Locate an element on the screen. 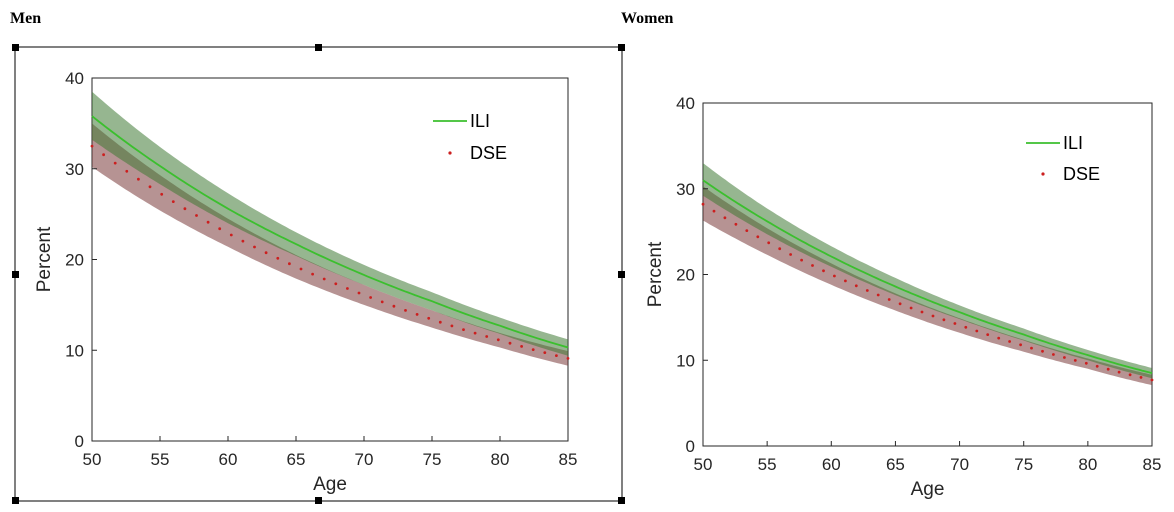 The height and width of the screenshot is (512, 1174). selection-handle-bottom-right is located at coordinates (621, 500).